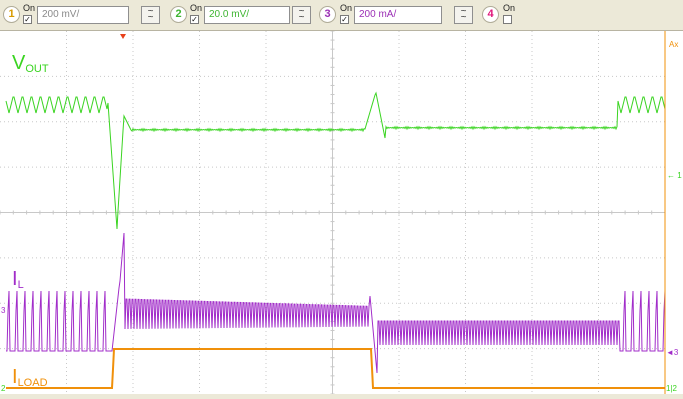 Image resolution: width=683 pixels, height=399 pixels. Describe the element at coordinates (247, 15) in the screenshot. I see `channel-2-scale-field: 20.0 mV/` at that location.